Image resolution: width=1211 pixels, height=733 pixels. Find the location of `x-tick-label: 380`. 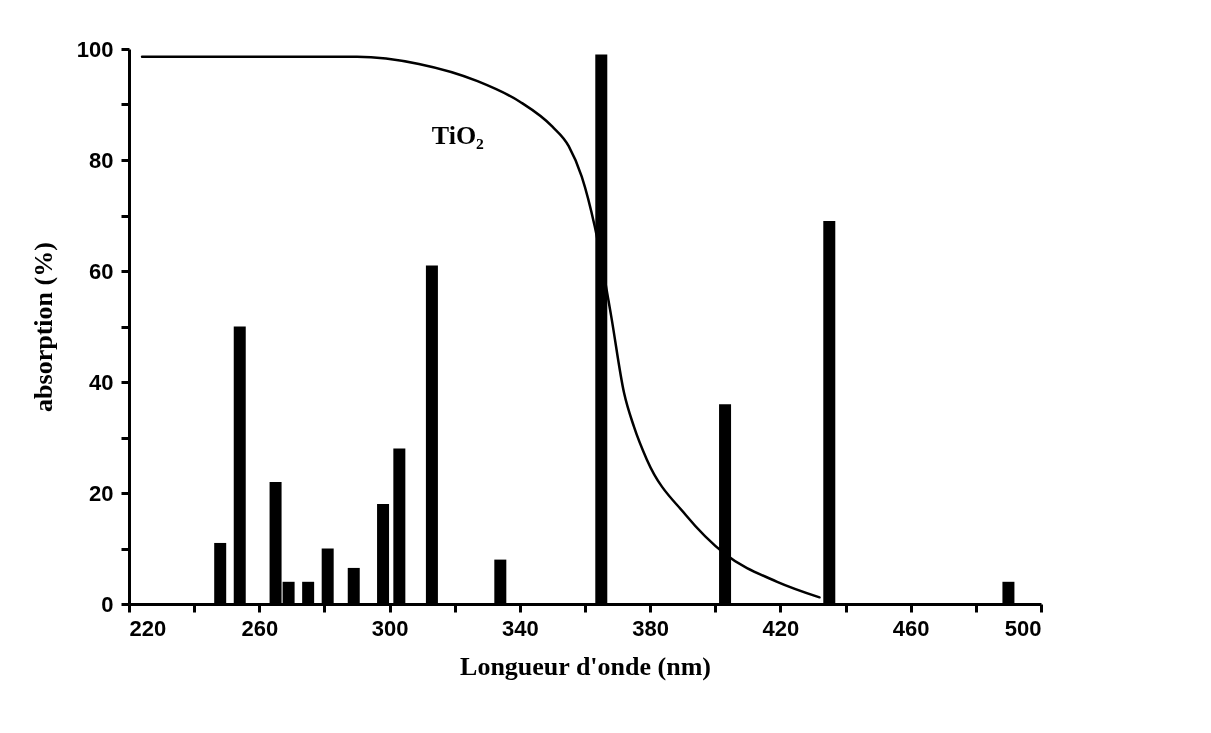

x-tick-label: 380 is located at coordinates (650, 628).